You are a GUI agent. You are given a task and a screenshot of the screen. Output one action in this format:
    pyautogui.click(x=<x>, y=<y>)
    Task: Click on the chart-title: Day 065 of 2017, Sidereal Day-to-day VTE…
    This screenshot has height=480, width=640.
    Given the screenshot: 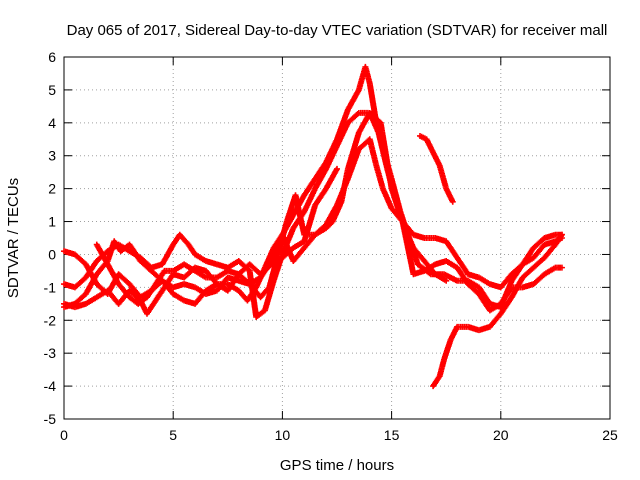 What is the action you would take?
    pyautogui.click(x=337, y=30)
    